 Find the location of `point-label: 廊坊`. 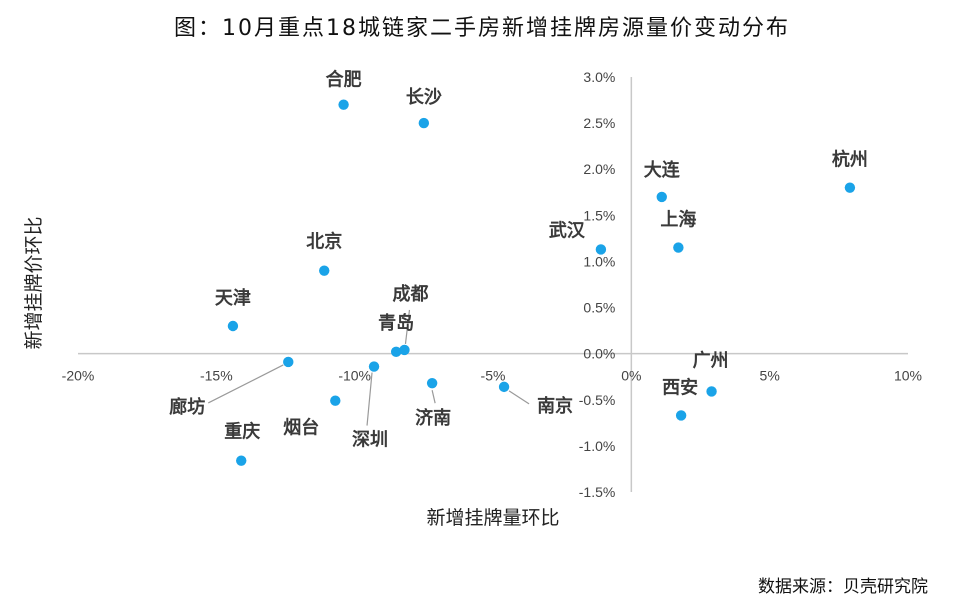

point-label: 廊坊 is located at coordinates (187, 407).